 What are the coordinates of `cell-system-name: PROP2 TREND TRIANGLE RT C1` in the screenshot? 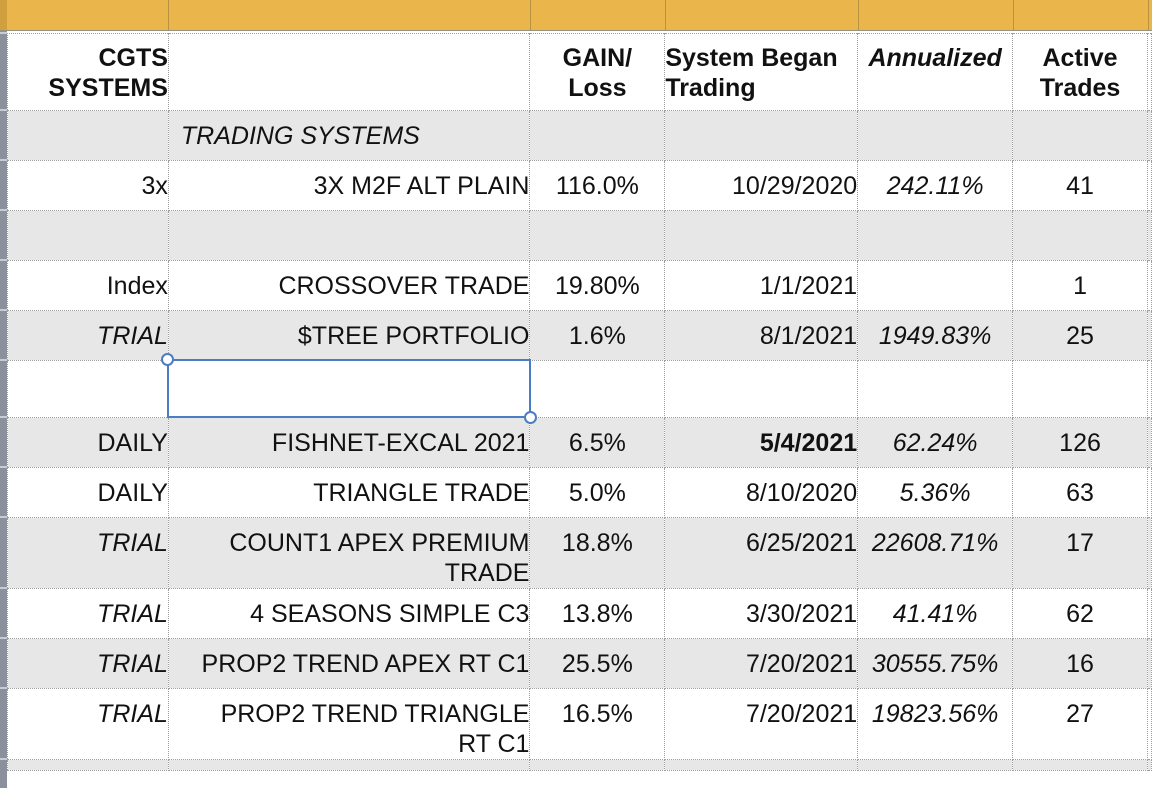 It's located at (349, 724).